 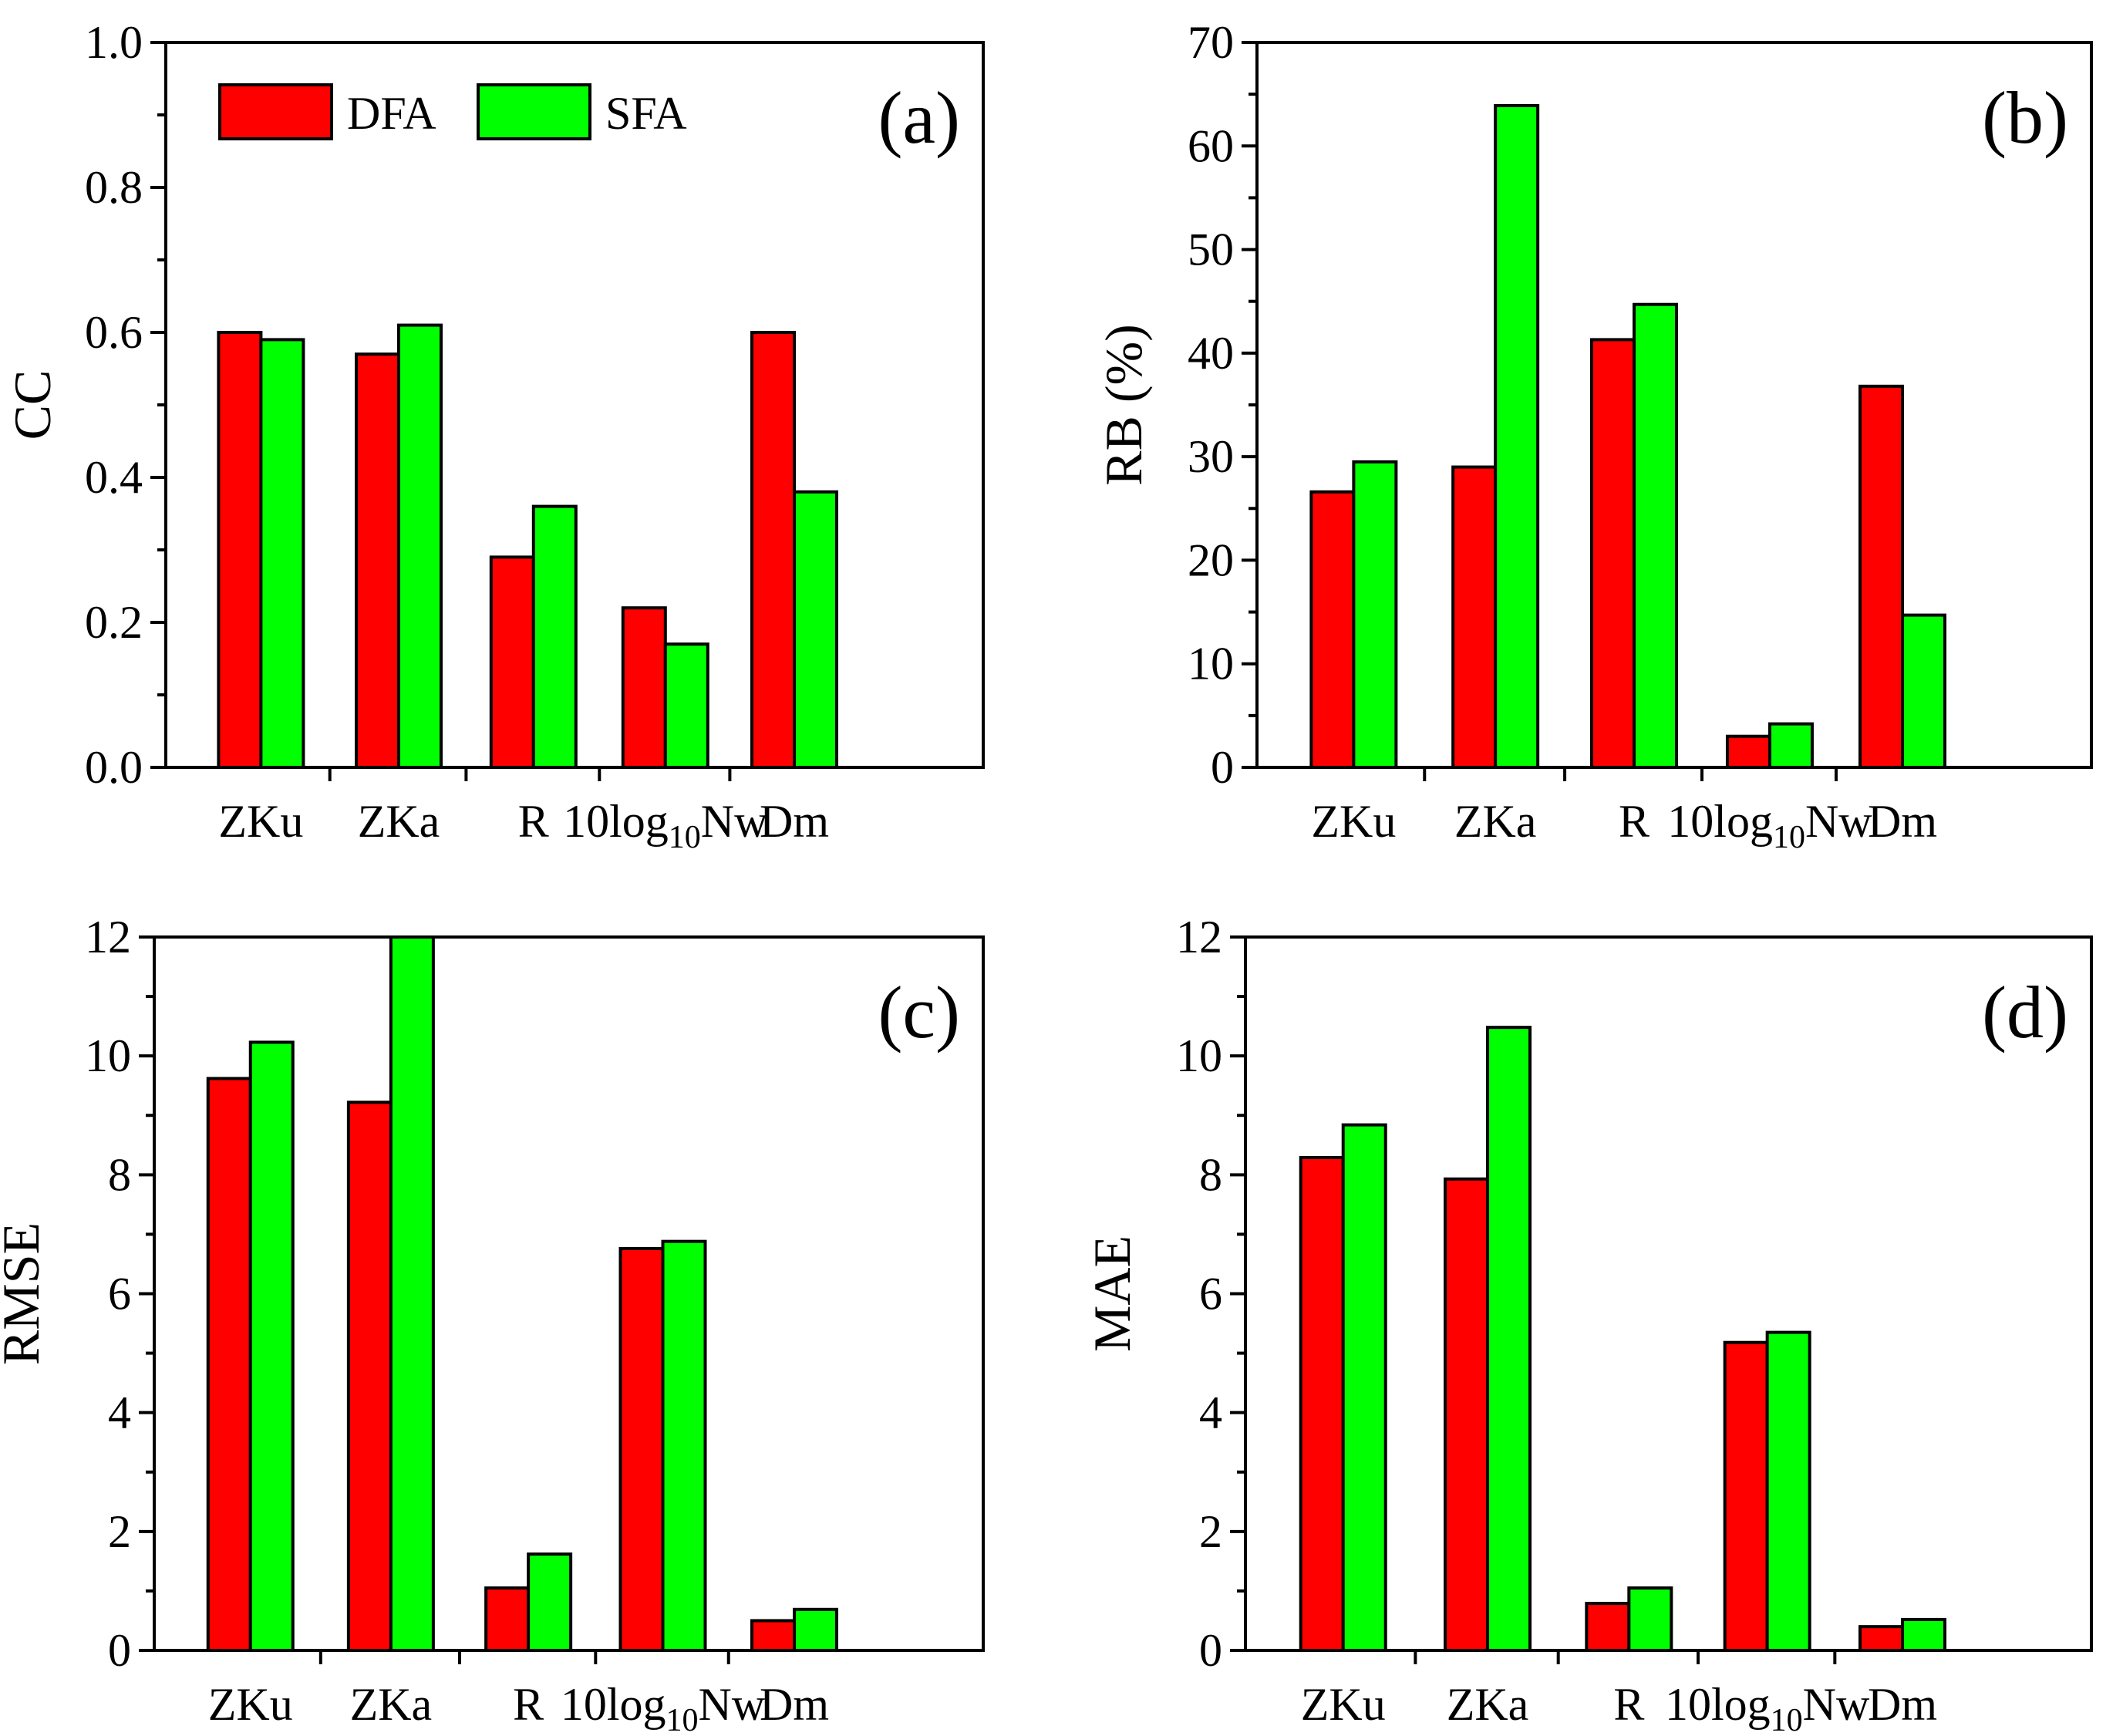 I want to click on y-axis-title: RMSE, so click(x=25, y=1294).